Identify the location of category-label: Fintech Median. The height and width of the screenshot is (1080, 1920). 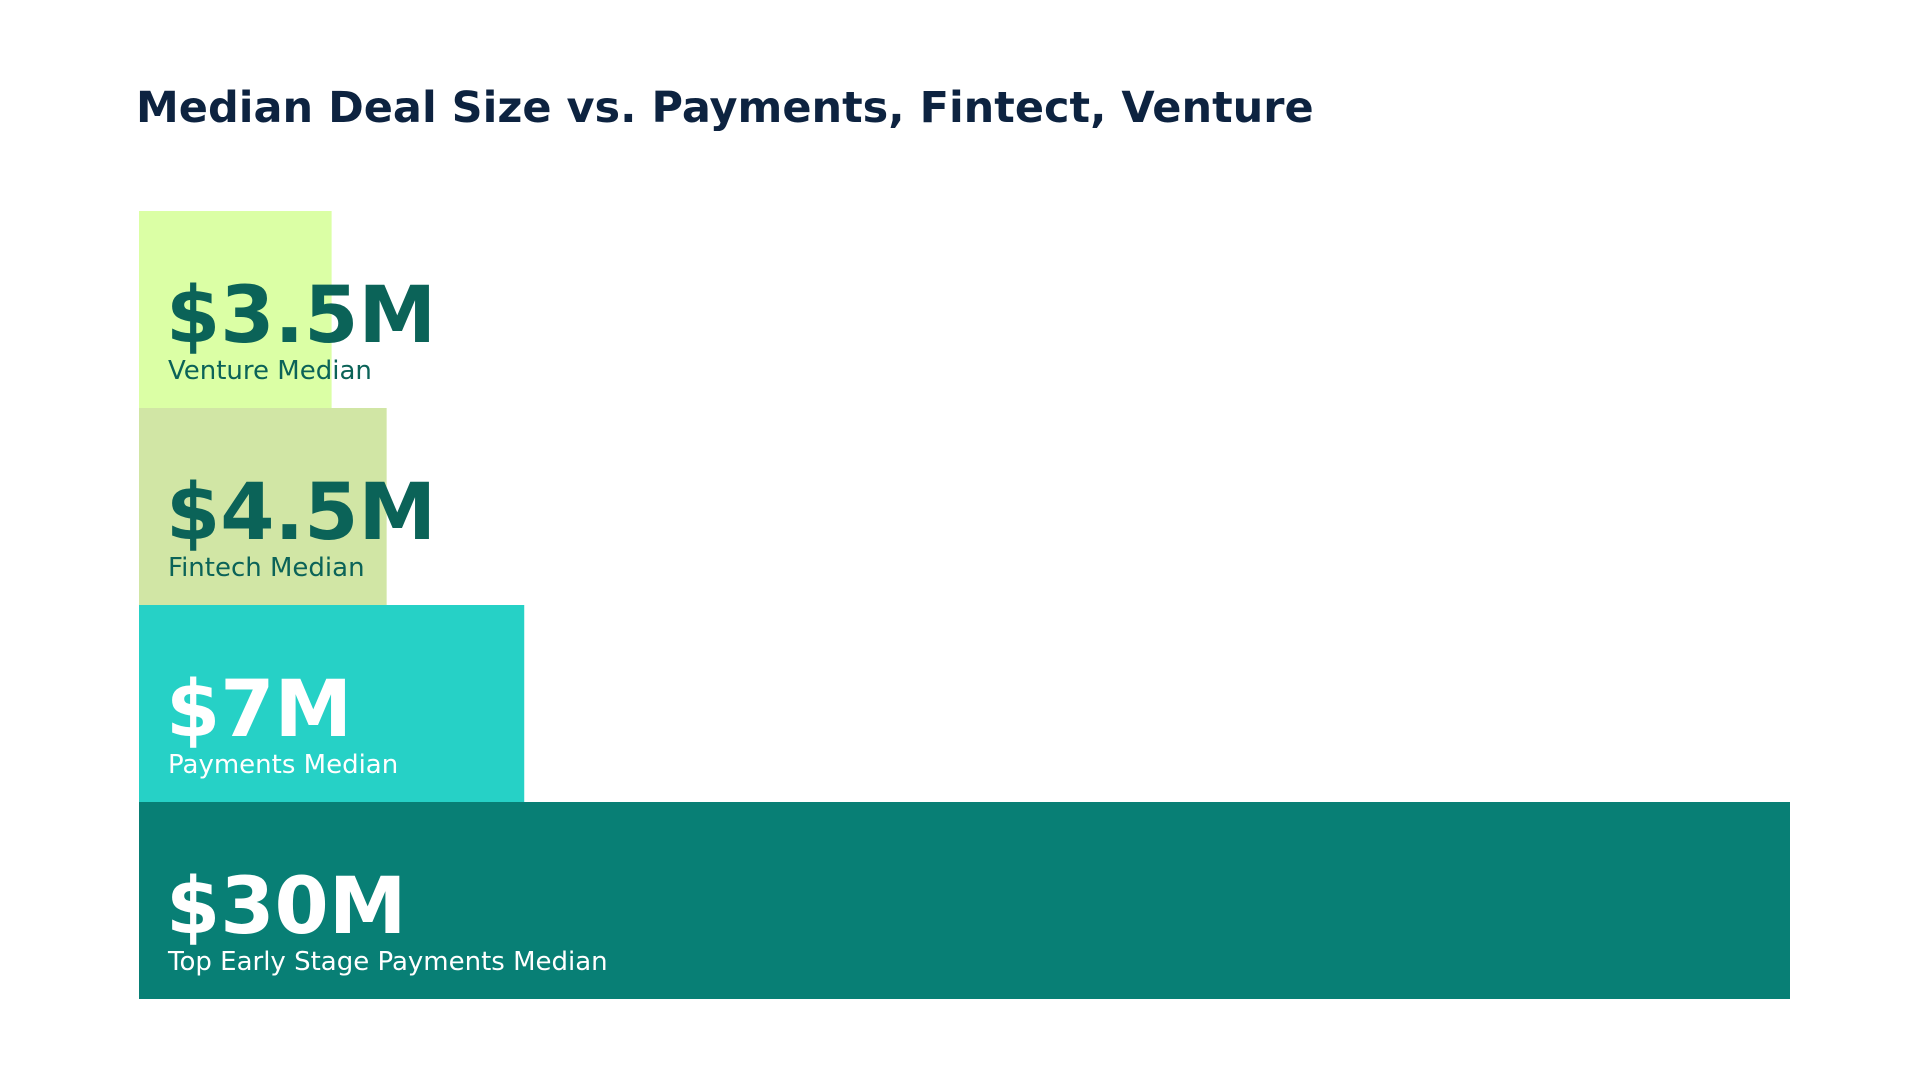
(266, 568).